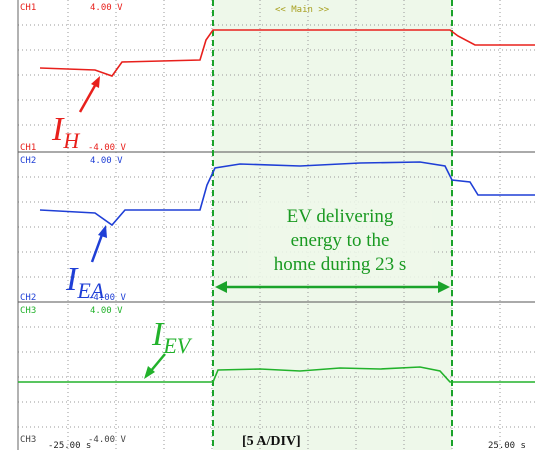  I want to click on label-sub: EV, so click(177, 345).